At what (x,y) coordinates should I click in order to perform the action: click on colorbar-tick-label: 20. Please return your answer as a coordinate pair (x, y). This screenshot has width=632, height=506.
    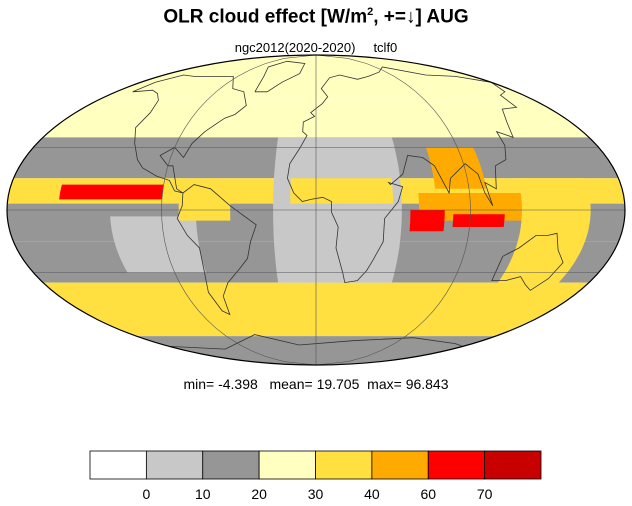
    Looking at the image, I should click on (259, 494).